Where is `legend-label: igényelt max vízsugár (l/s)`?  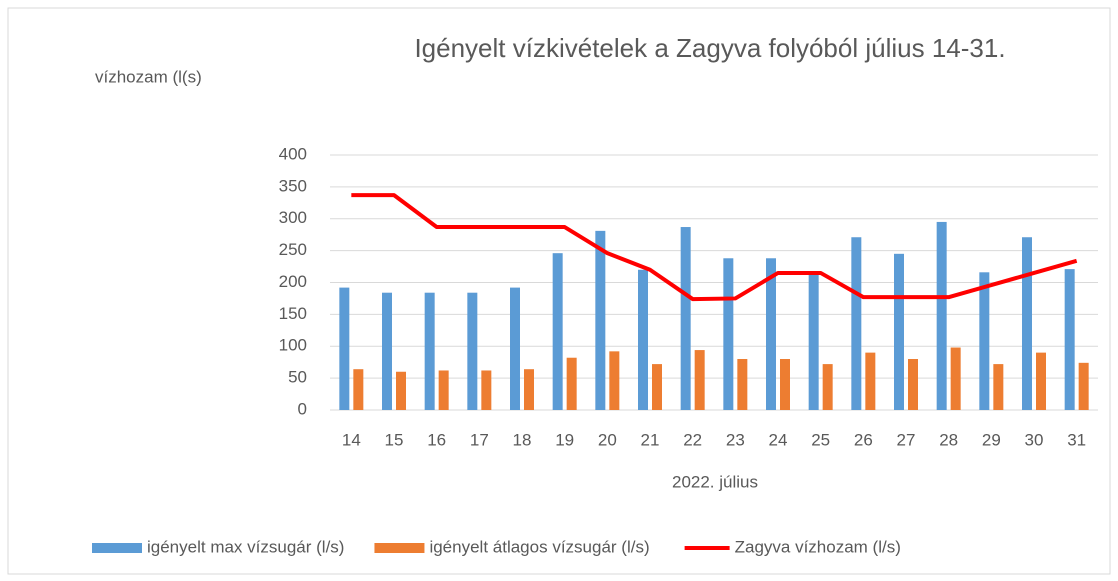 legend-label: igényelt max vízsugár (l/s) is located at coordinates (245, 546).